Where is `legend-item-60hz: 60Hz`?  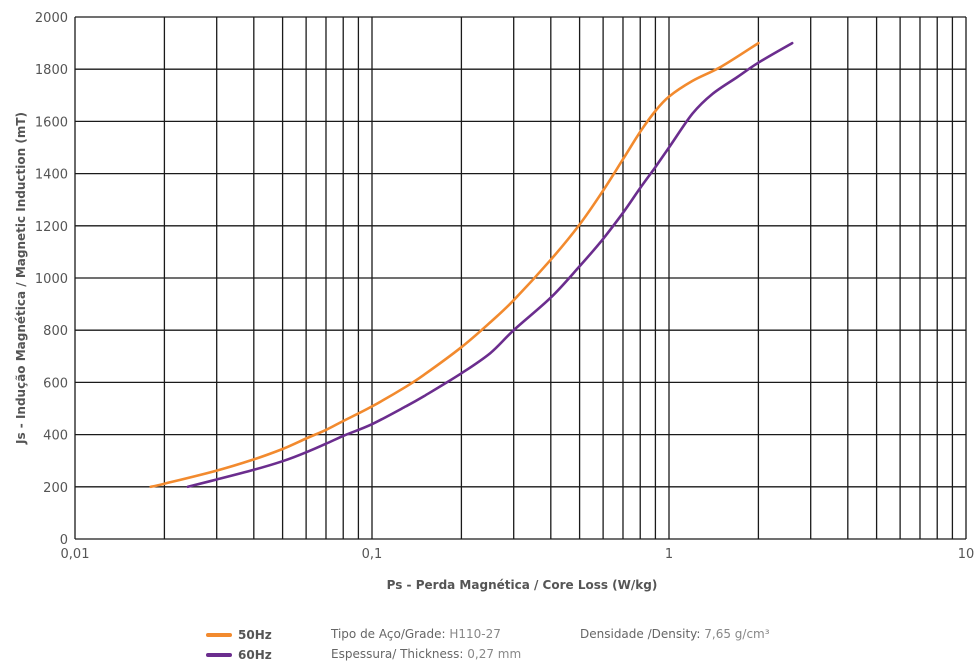
legend-item-60hz: 60Hz is located at coordinates (239, 655).